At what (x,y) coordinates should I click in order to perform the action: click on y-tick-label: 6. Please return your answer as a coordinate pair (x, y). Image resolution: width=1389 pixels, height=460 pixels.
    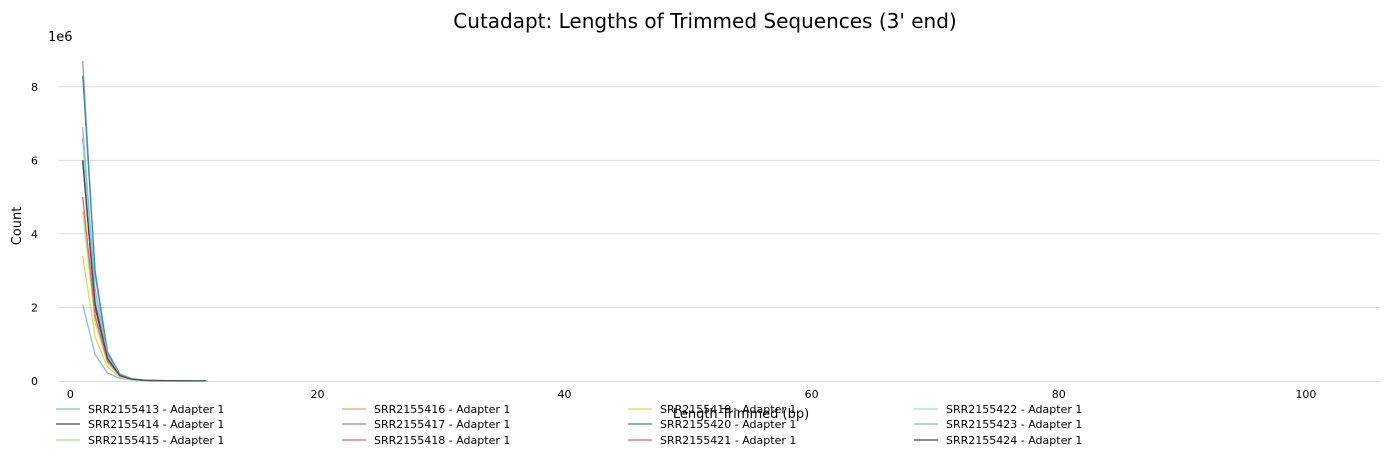
    Looking at the image, I should click on (34, 160).